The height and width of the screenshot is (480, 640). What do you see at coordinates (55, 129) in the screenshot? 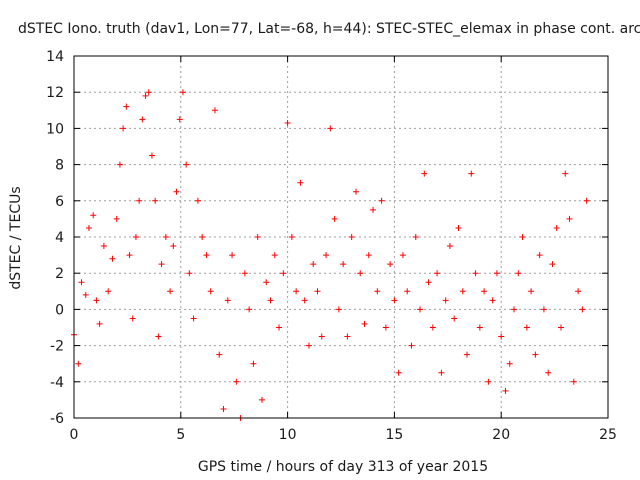
I see `y-tick-label: 10` at bounding box center [55, 129].